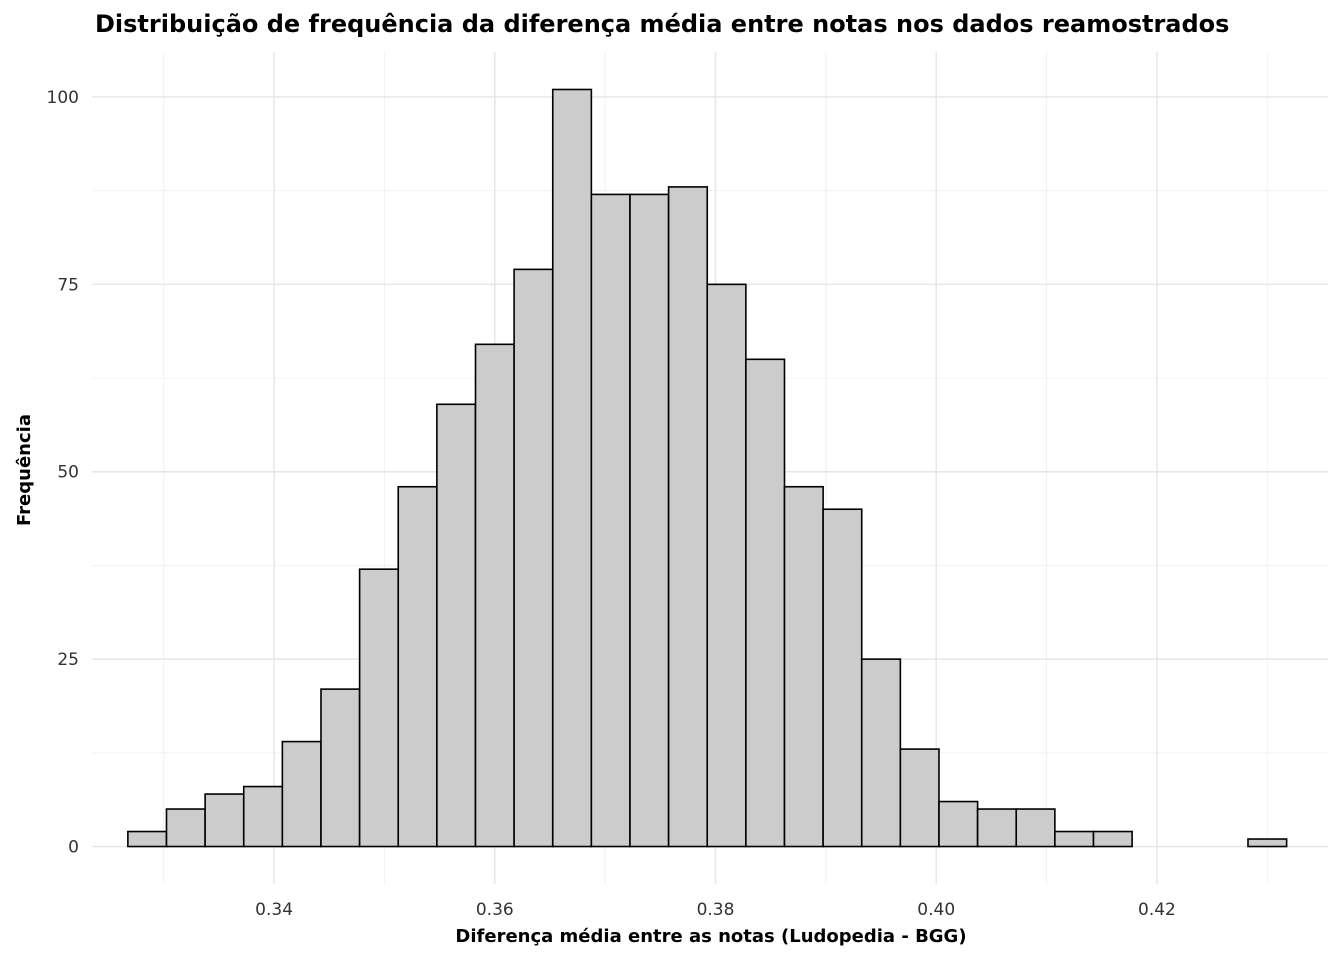  What do you see at coordinates (68, 660) in the screenshot?
I see `y-tick-label: 25` at bounding box center [68, 660].